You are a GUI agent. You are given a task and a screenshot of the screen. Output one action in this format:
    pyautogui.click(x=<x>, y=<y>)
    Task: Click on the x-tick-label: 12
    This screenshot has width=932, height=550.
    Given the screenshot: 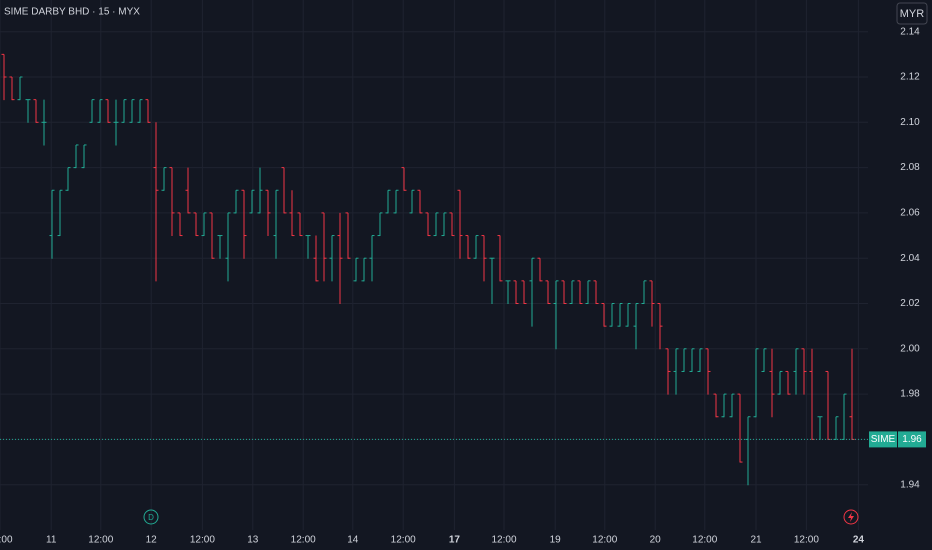 What is the action you would take?
    pyautogui.click(x=152, y=540)
    